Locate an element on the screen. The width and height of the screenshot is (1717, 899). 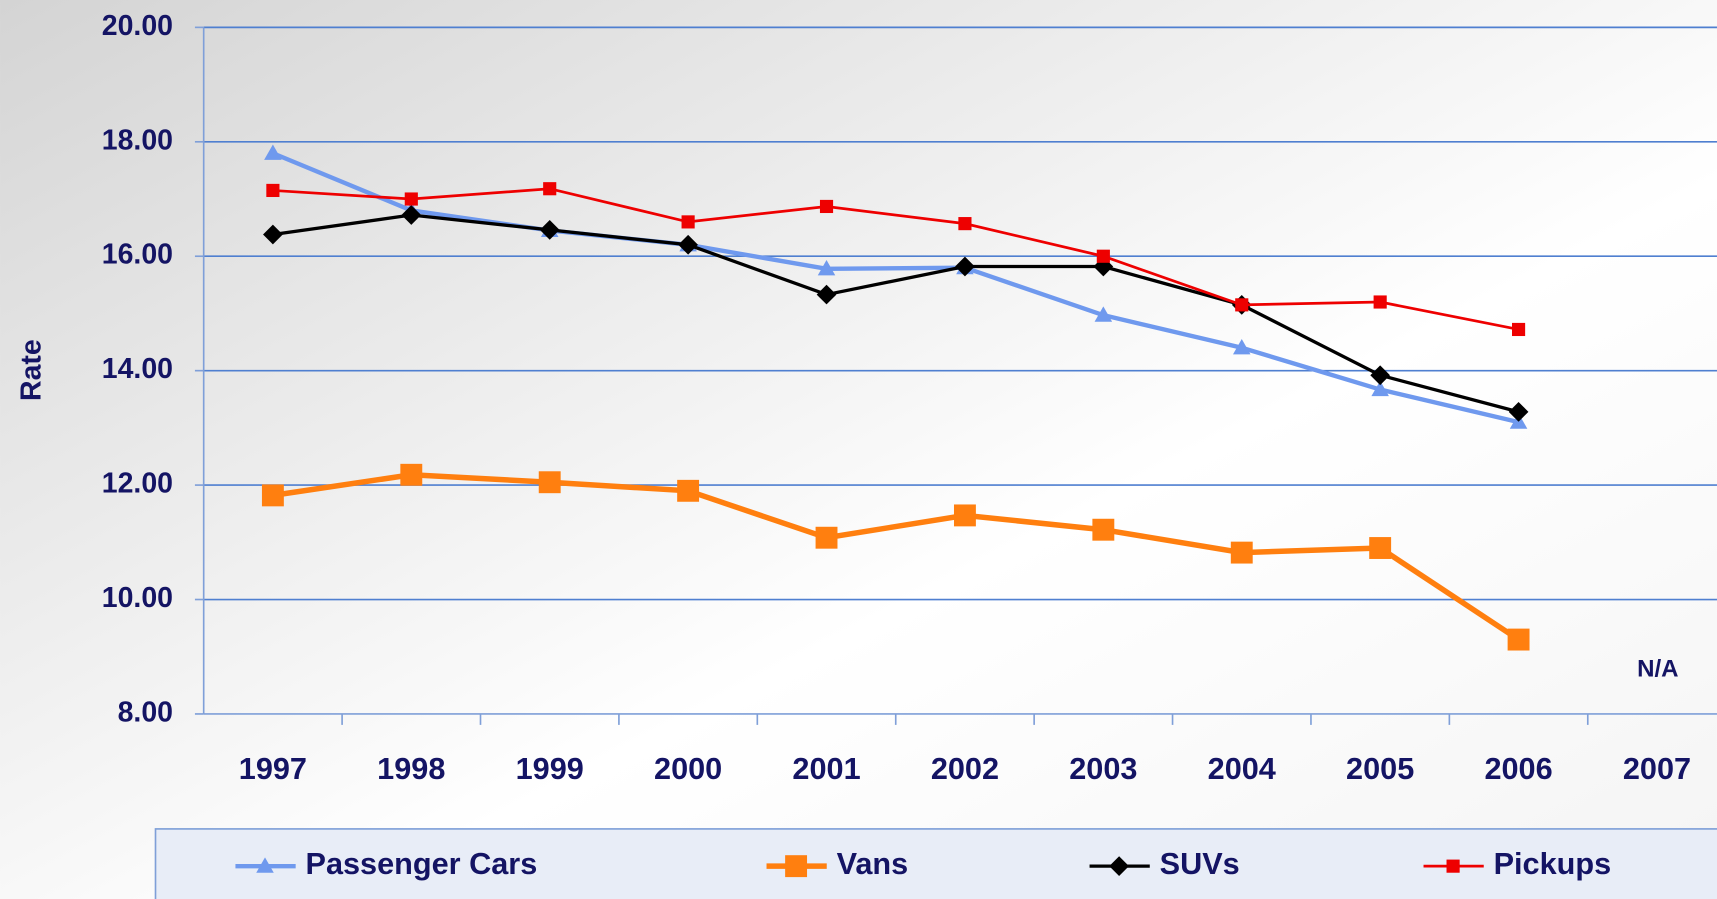
y-axis-label: Rate is located at coordinates (31, 370).